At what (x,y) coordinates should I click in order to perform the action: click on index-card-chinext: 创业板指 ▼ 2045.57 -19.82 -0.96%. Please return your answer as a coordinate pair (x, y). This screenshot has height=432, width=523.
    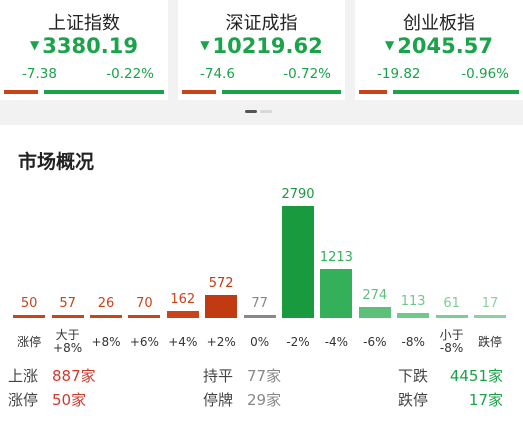
    Looking at the image, I should click on (439, 50).